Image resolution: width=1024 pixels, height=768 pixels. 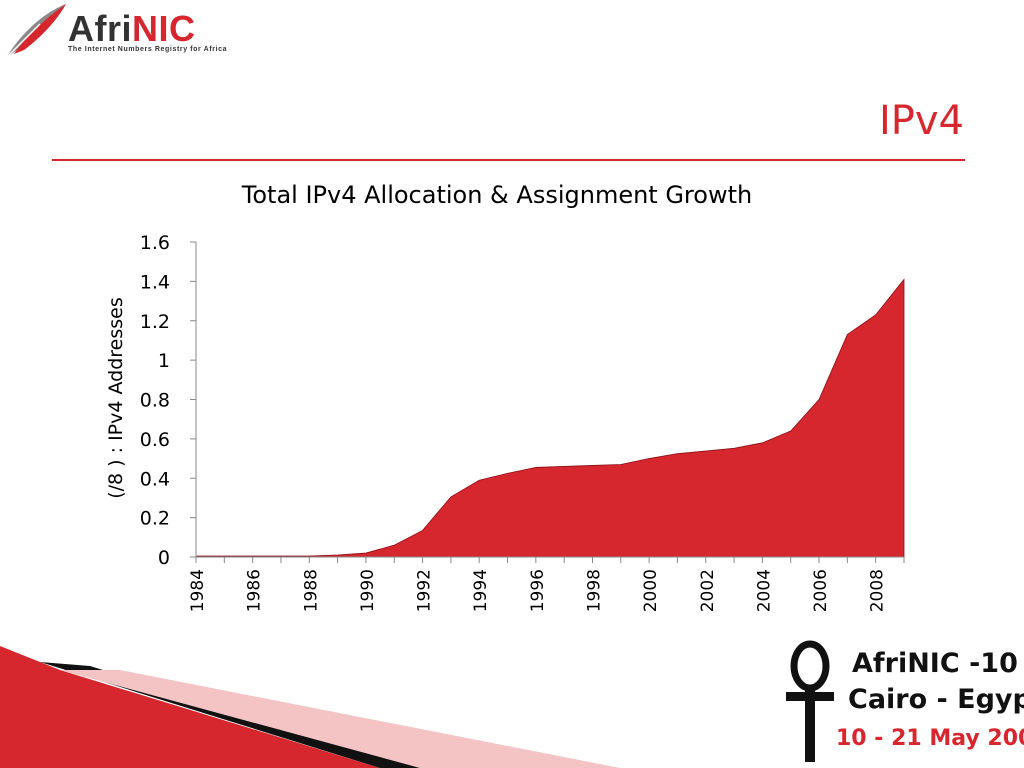 What do you see at coordinates (764, 590) in the screenshot?
I see `x-tick-label: 2004` at bounding box center [764, 590].